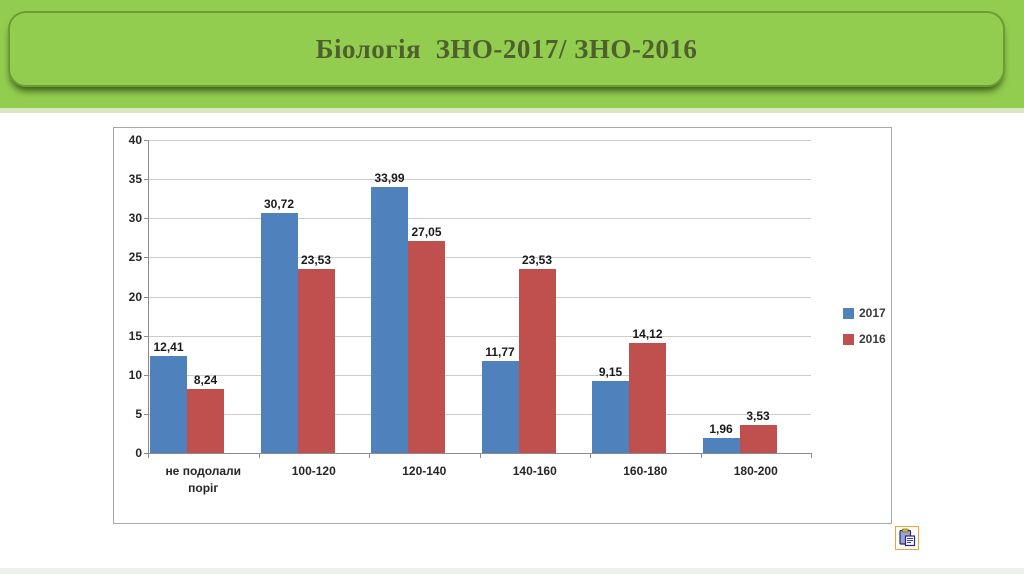 Image resolution: width=1024 pixels, height=574 pixels. I want to click on title-box: Біологія ЗНО-2017/ ЗНО-2016, so click(506, 49).